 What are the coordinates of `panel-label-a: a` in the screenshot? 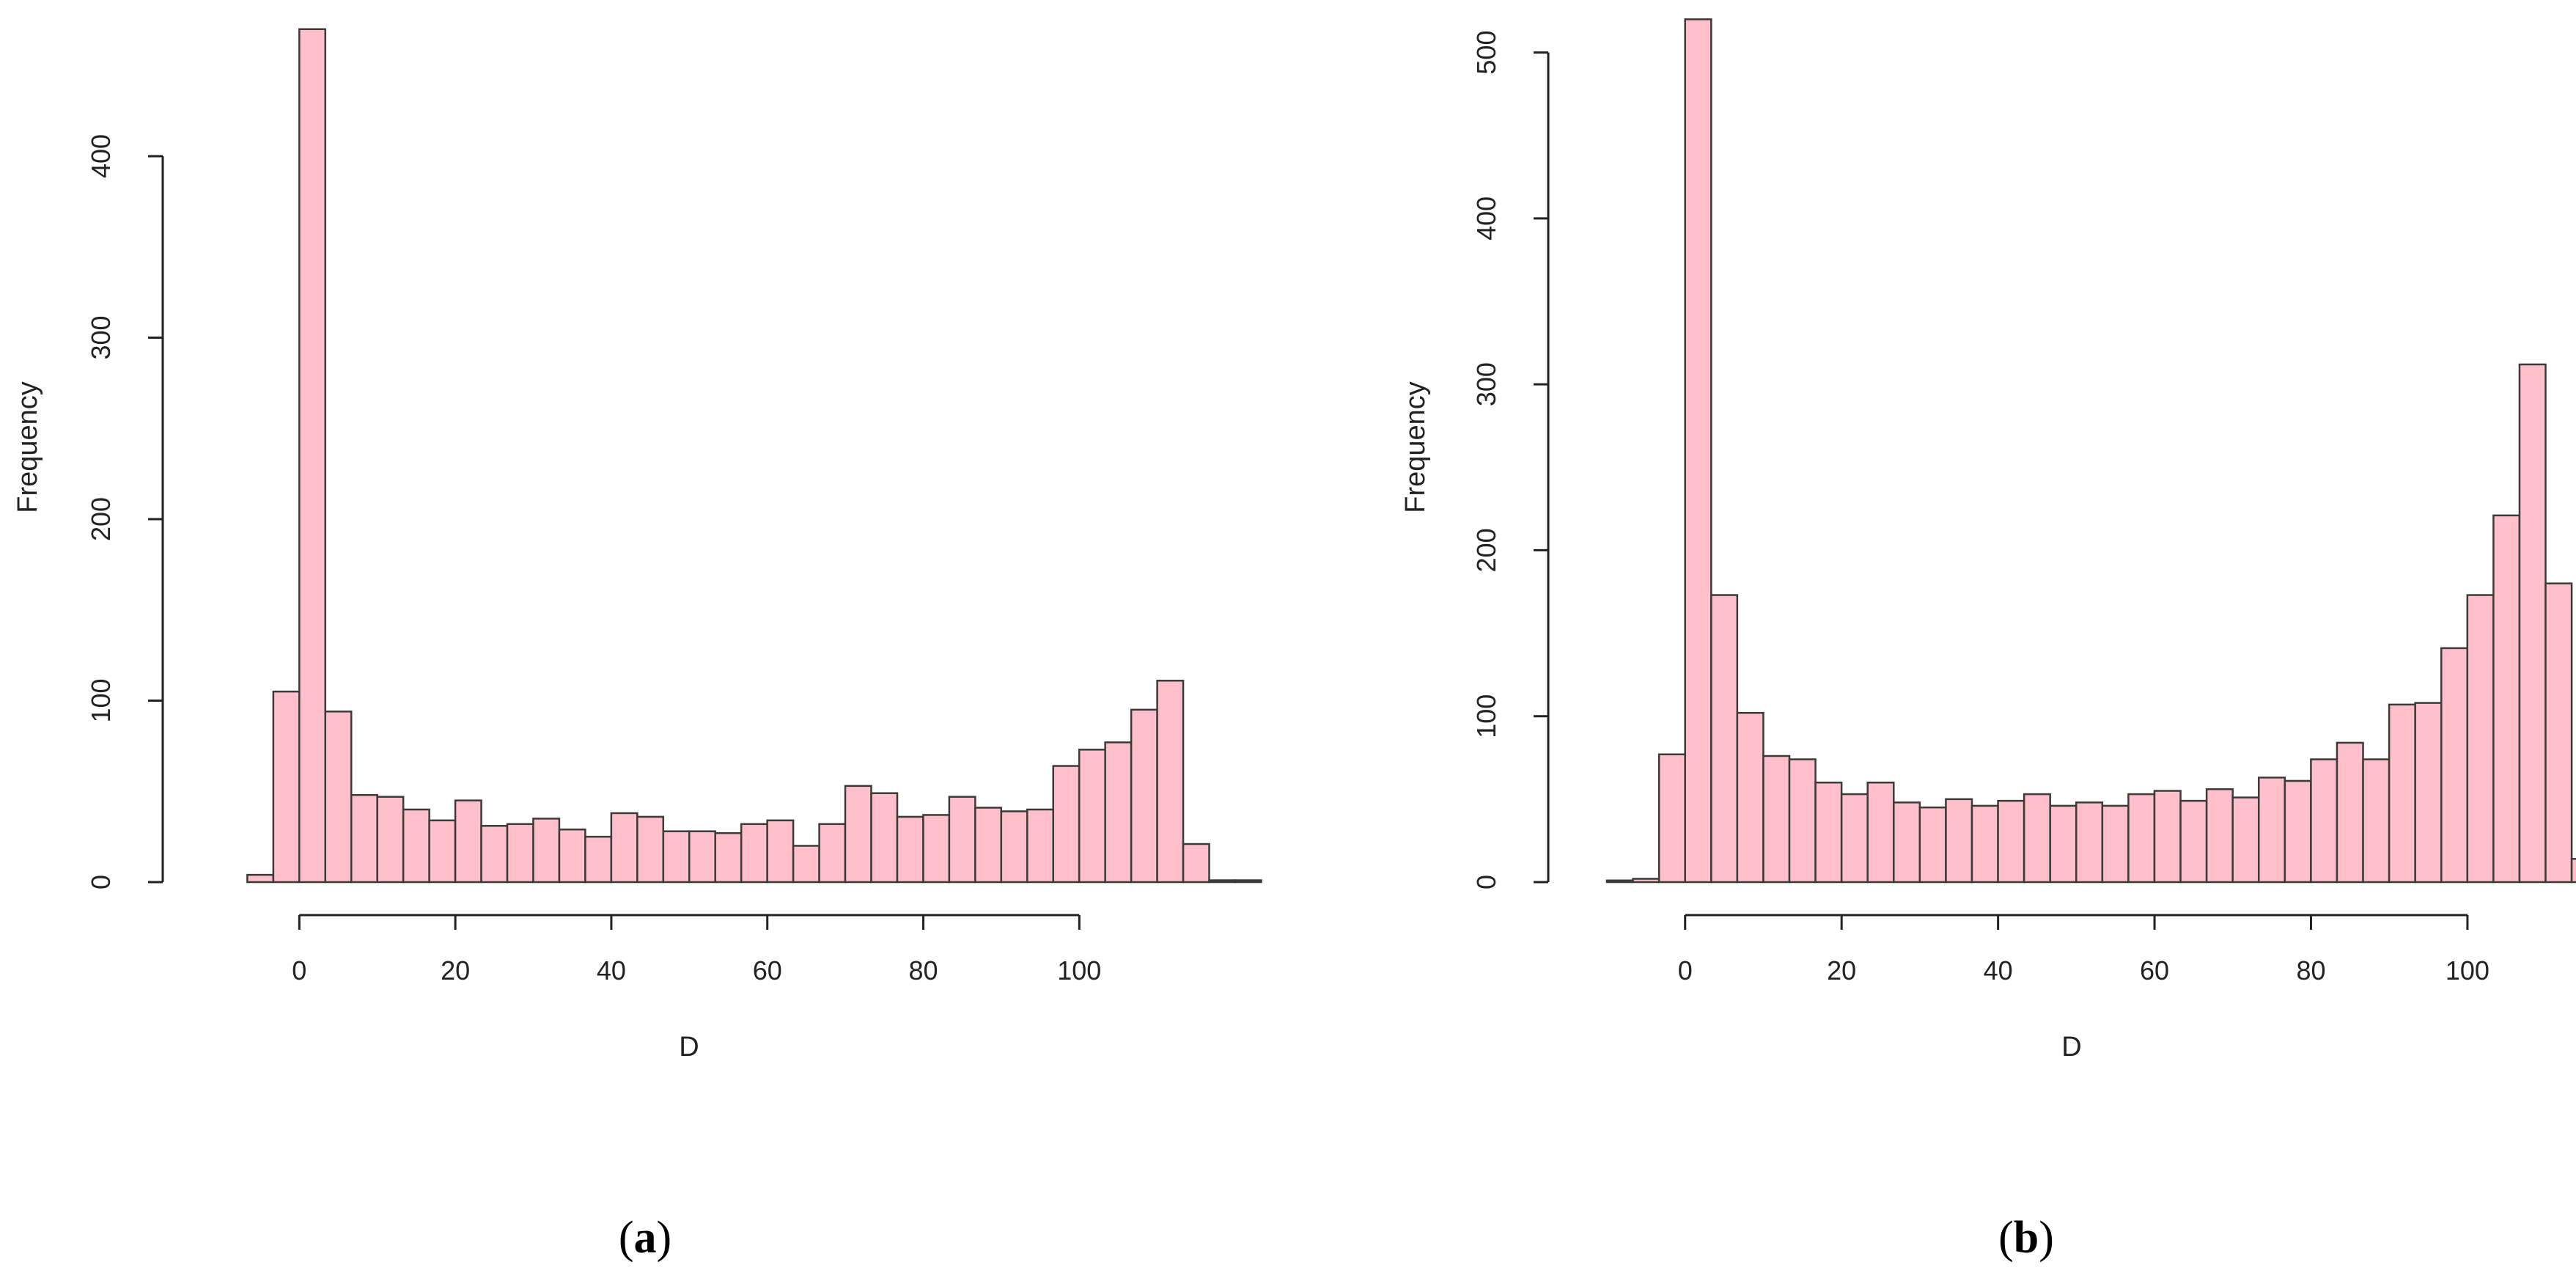 It's located at (645, 1238).